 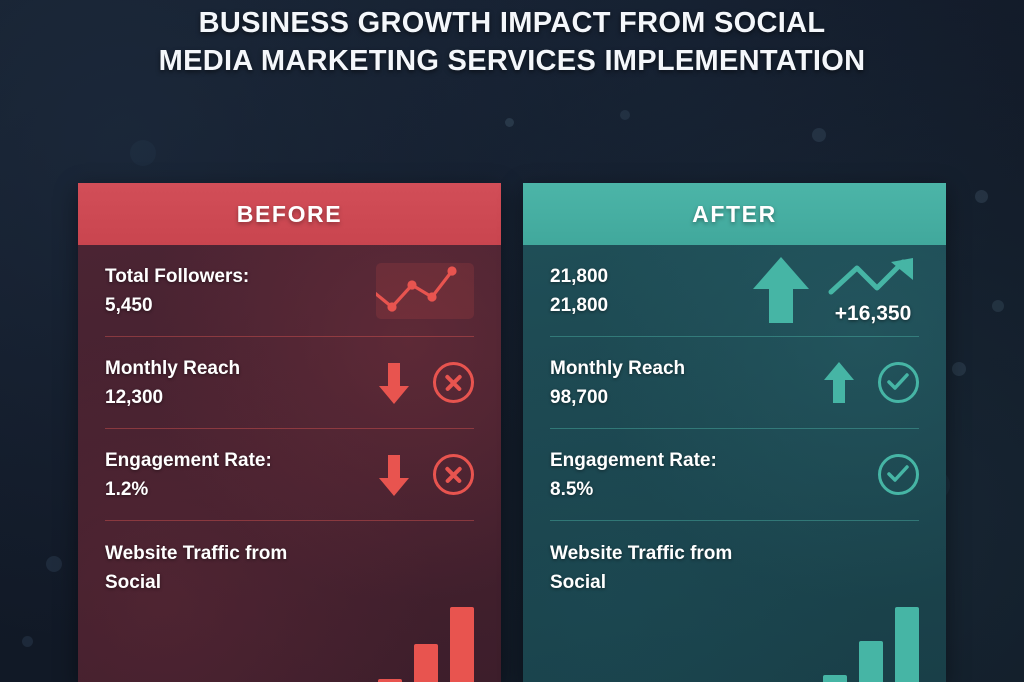 What do you see at coordinates (734, 382) in the screenshot?
I see `metric-row-monthly-reach: Monthly Reach 98,700` at bounding box center [734, 382].